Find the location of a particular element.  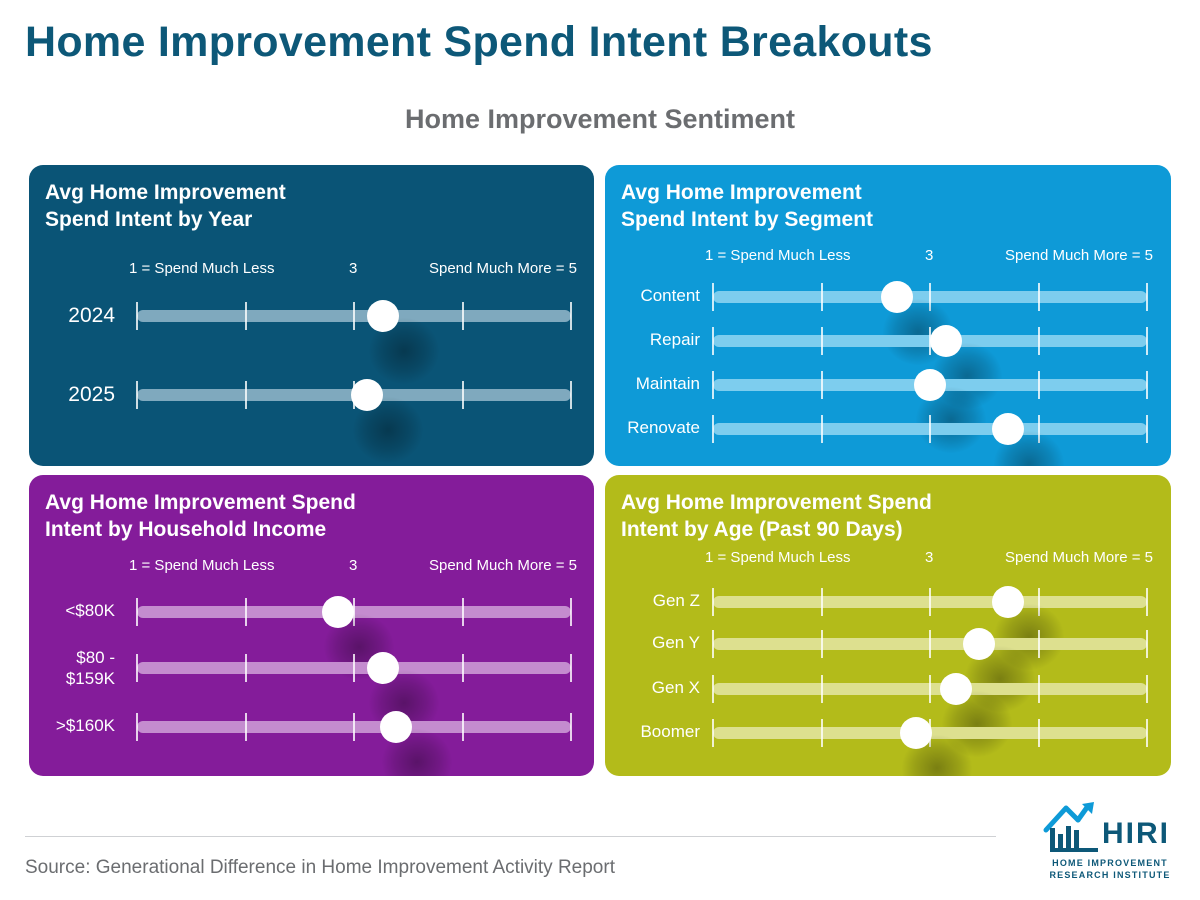

category-label: 2024 is located at coordinates (91, 315).